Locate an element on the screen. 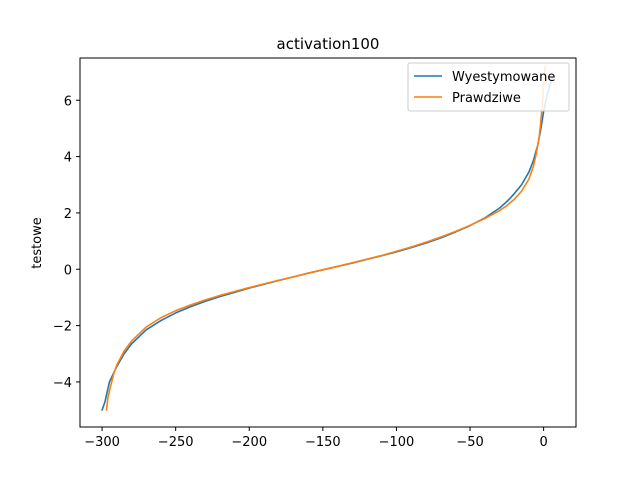  y-tick-label: 4 is located at coordinates (68, 158).